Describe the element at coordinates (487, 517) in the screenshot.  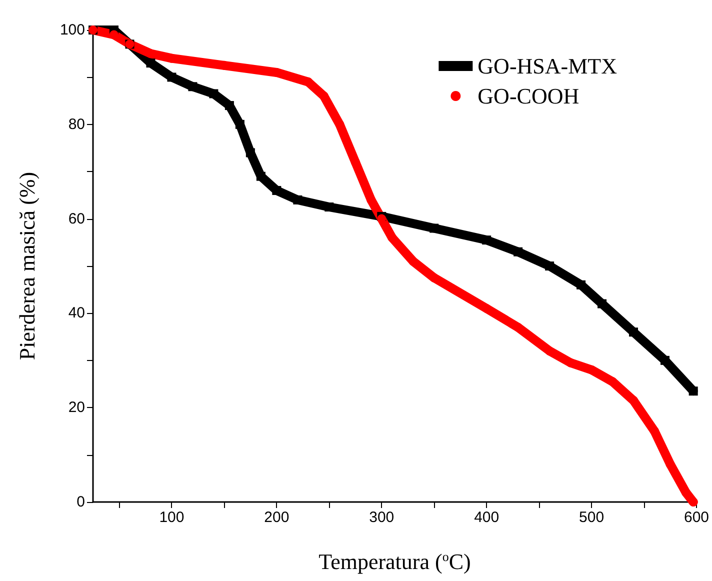
I see `x-tick-label: 400` at that location.